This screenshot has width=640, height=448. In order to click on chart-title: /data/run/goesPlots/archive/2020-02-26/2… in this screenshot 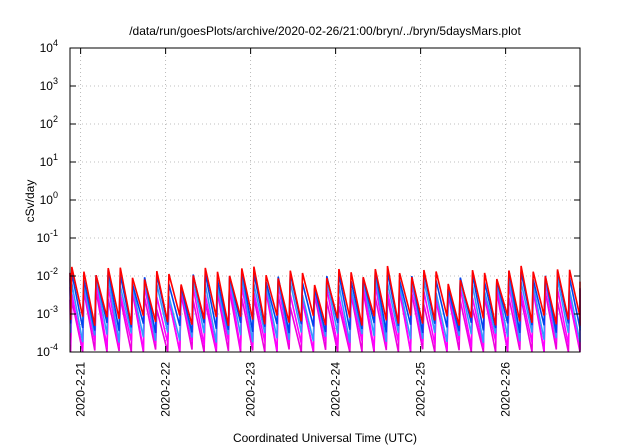, I will do `click(325, 31)`.